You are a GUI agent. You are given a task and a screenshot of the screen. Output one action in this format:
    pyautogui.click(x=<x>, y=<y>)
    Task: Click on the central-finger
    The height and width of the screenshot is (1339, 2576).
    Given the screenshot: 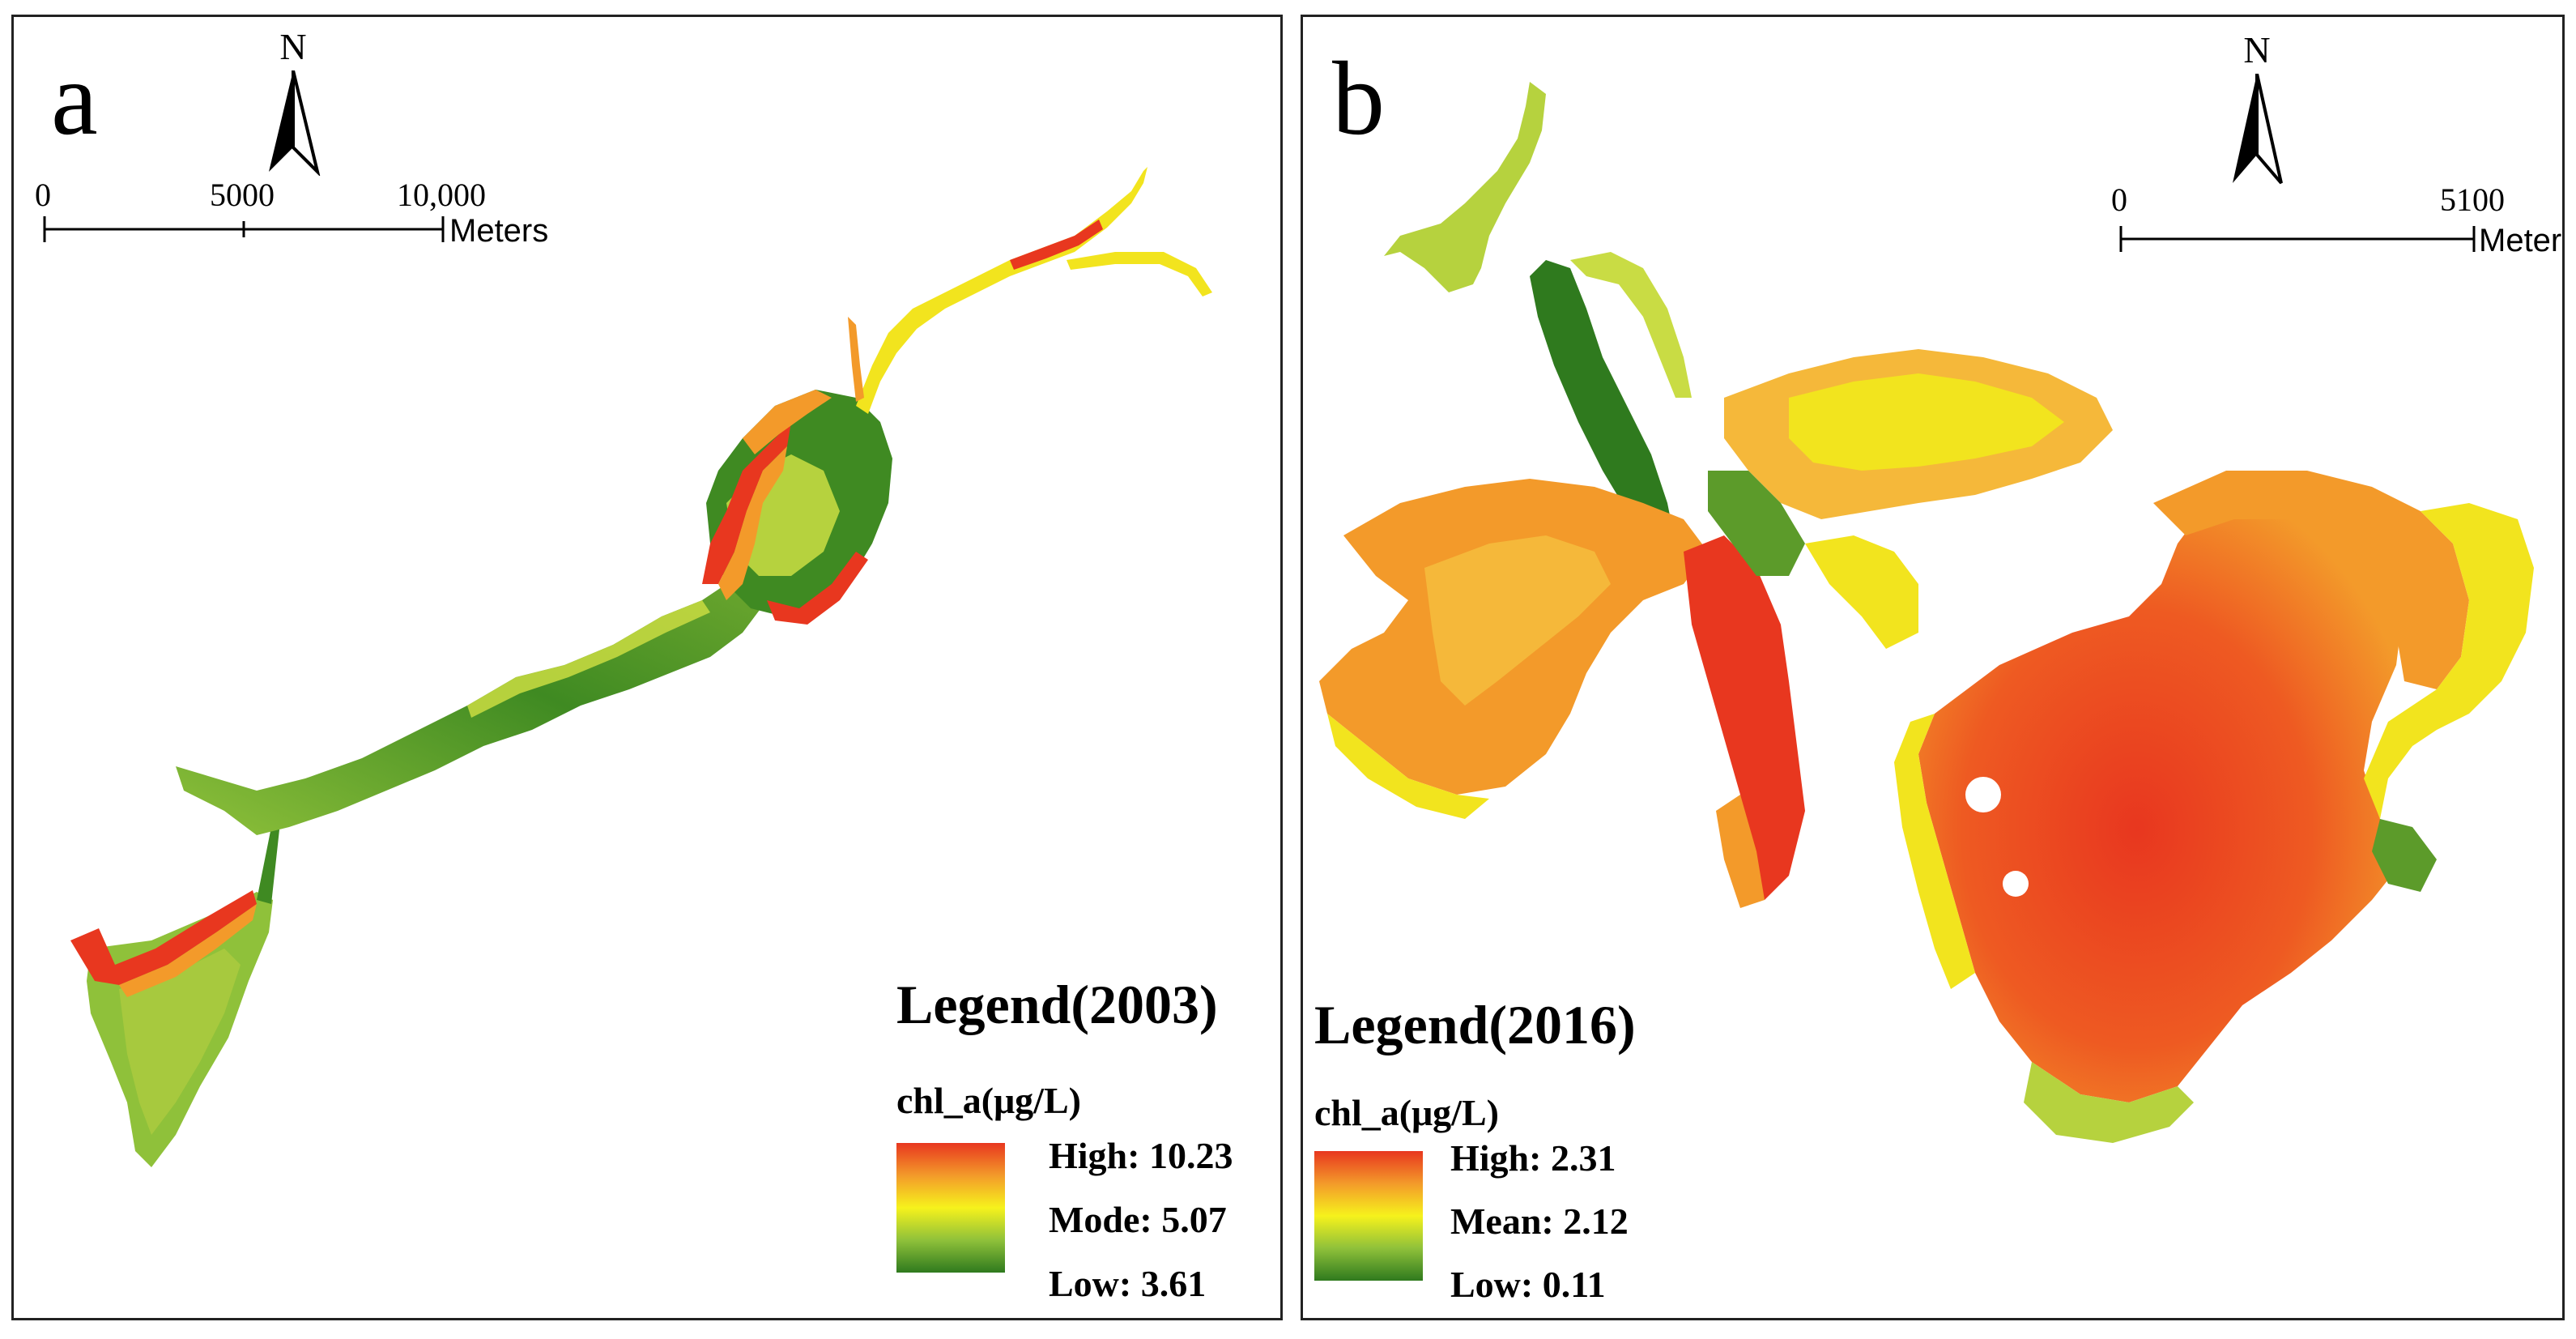 What is the action you would take?
    pyautogui.click(x=1744, y=717)
    